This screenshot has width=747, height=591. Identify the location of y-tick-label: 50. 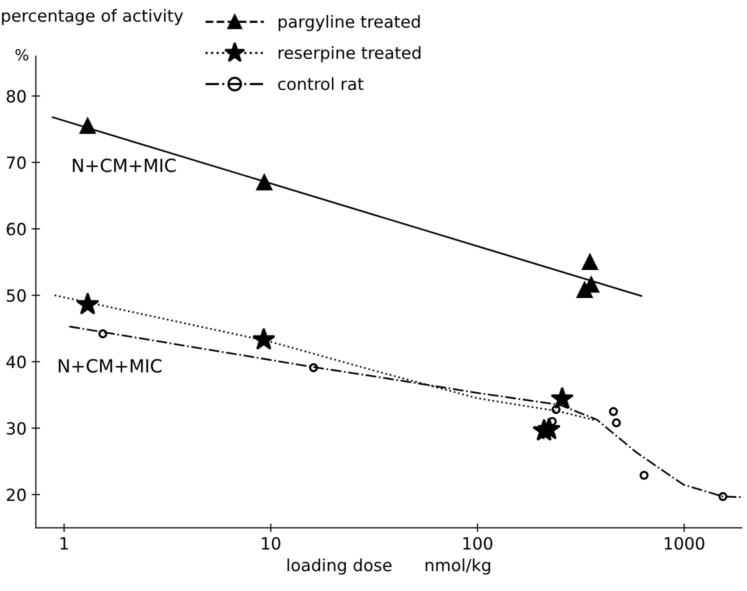
(16, 295).